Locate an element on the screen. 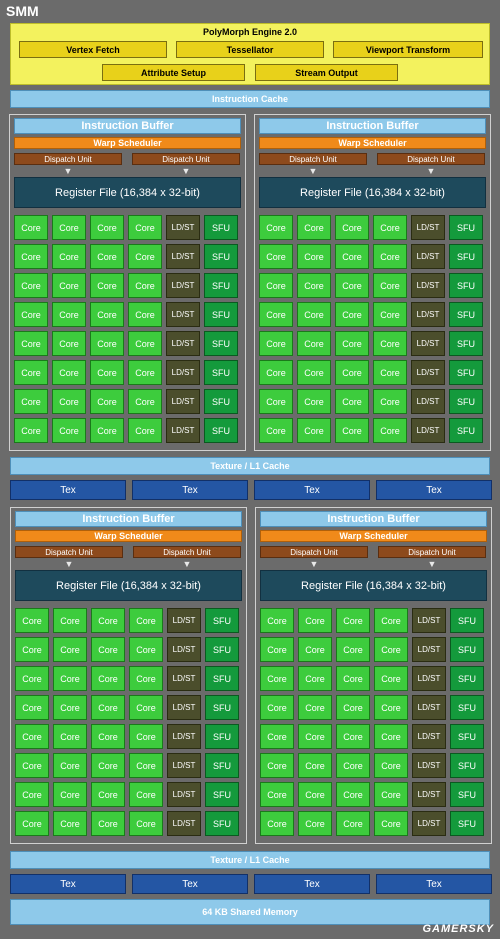  tex-unit-bottom: Tex is located at coordinates (312, 884).